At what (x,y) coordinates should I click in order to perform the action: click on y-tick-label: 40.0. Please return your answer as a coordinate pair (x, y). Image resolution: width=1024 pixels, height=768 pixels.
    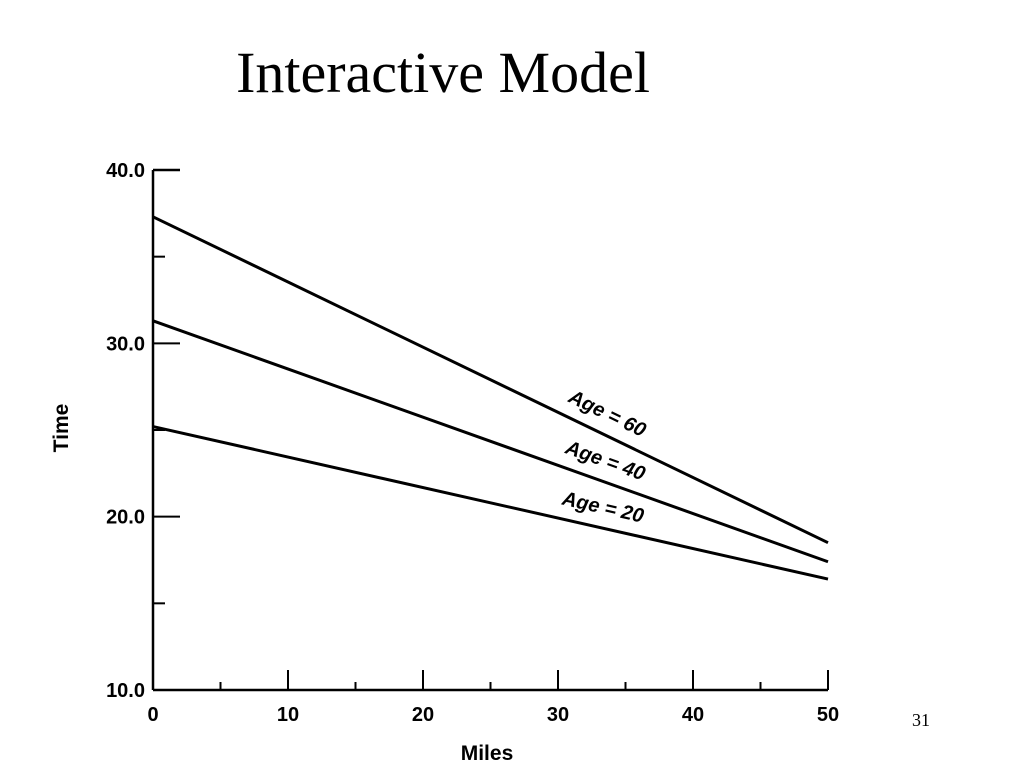
    Looking at the image, I should click on (125, 171).